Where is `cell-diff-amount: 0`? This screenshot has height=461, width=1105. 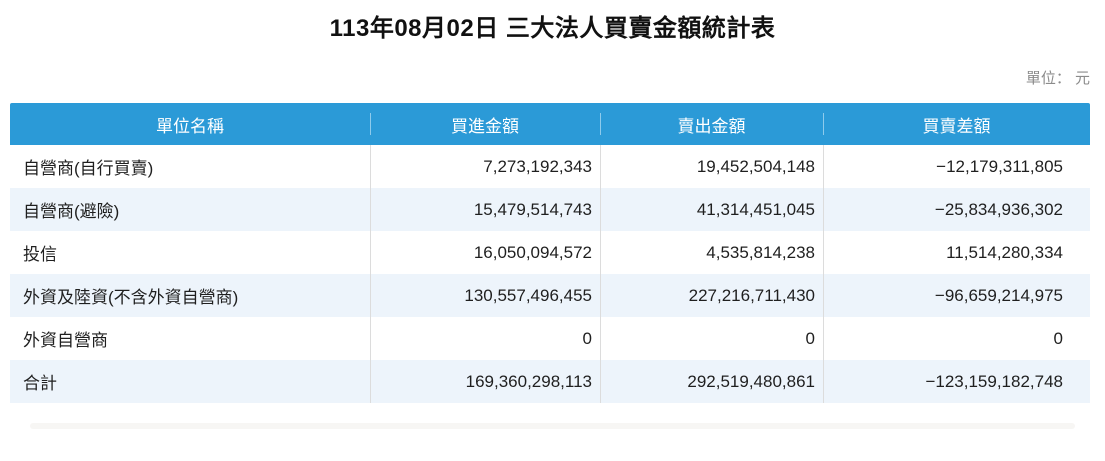 cell-diff-amount: 0 is located at coordinates (956, 338).